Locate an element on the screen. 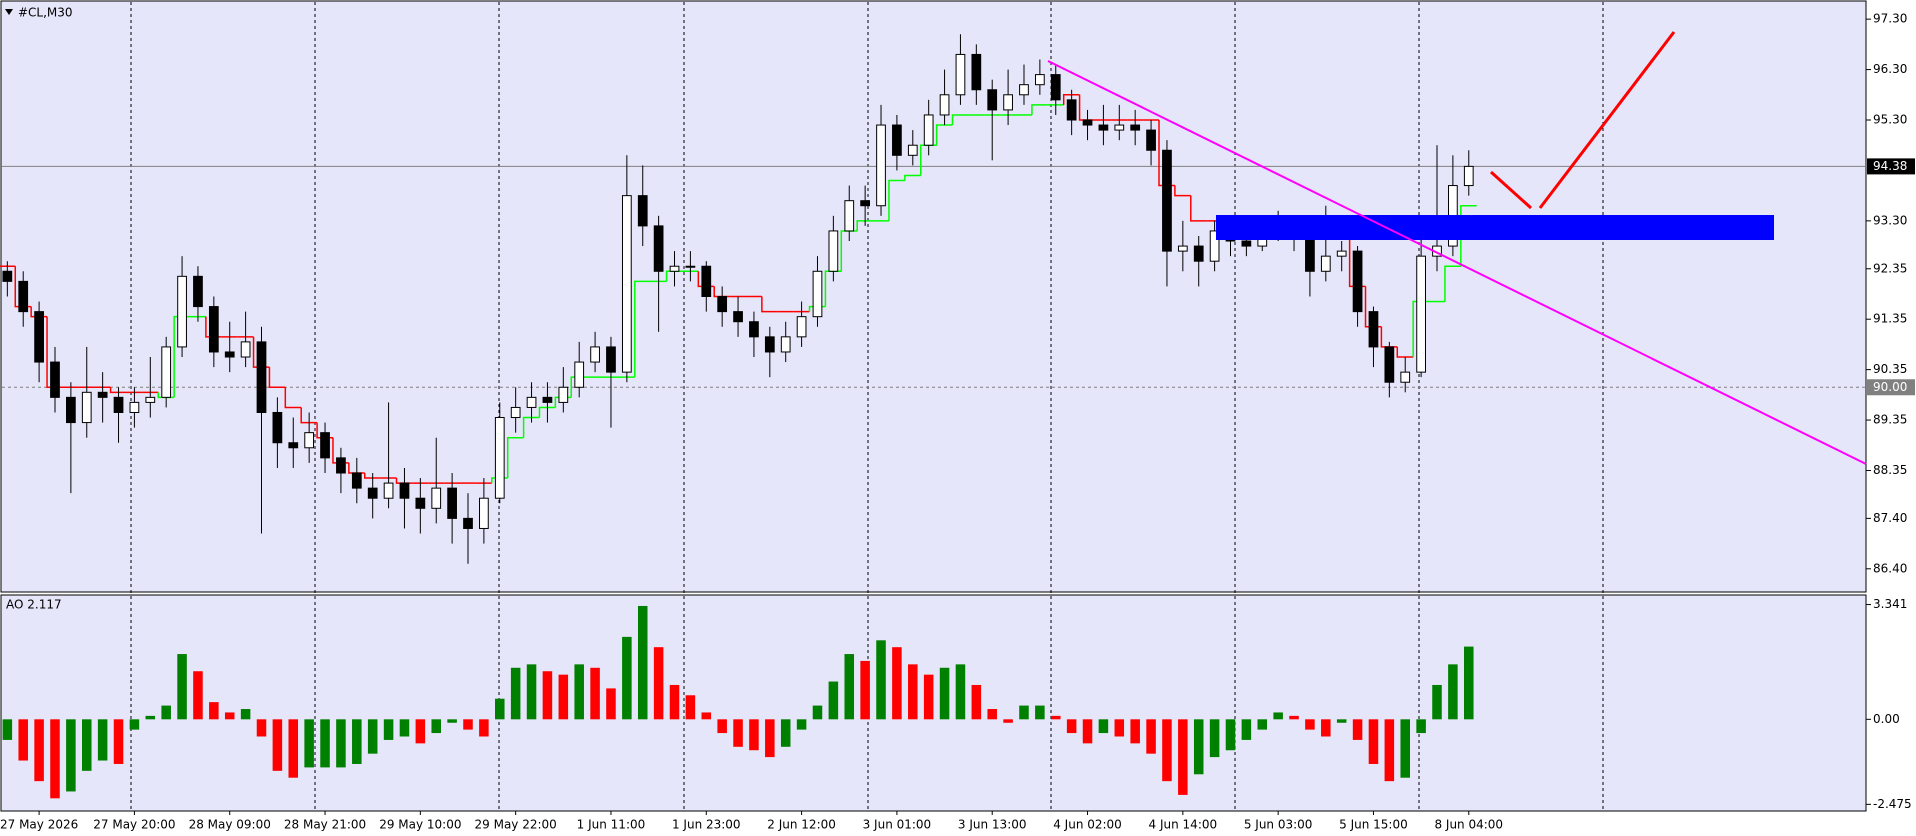 Image resolution: width=1916 pixels, height=836 pixels. current-price-box is located at coordinates (1891, 166).